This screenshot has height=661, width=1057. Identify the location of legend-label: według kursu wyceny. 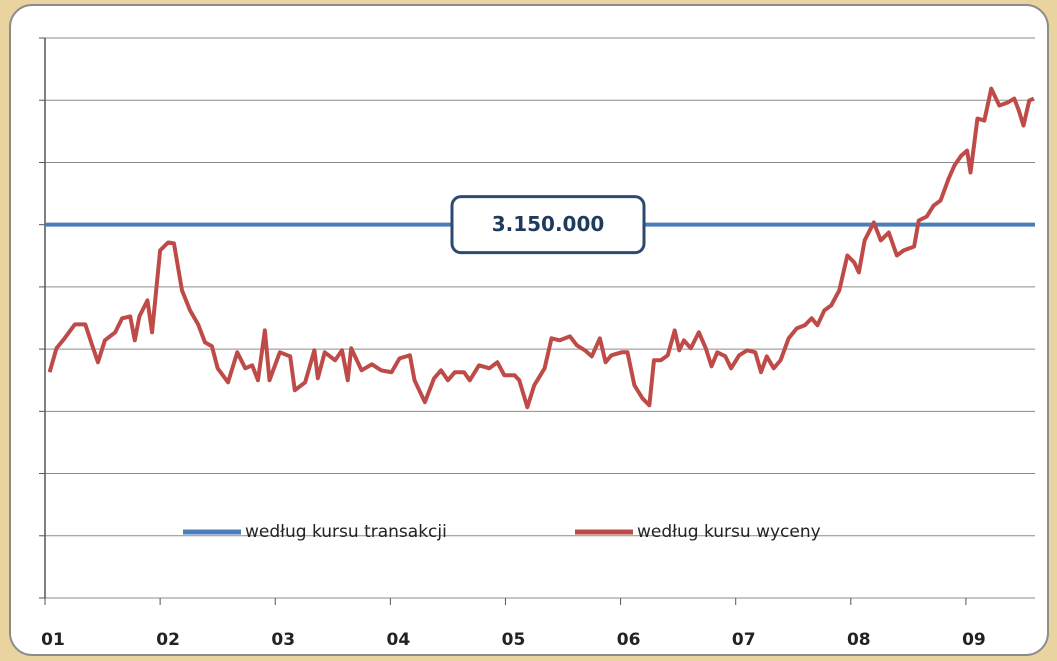
(729, 532).